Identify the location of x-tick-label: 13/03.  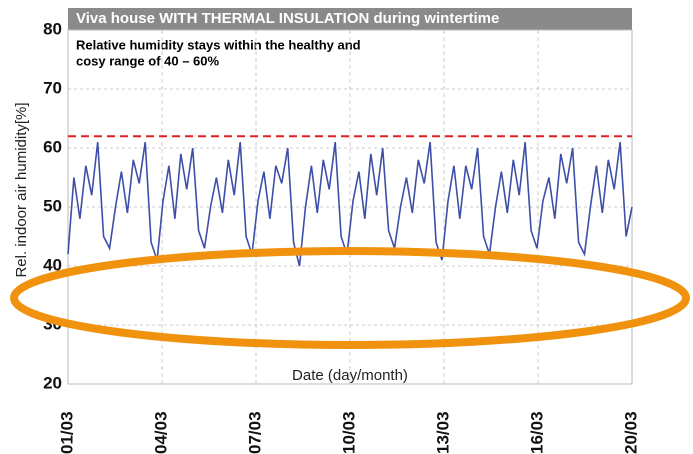
(442, 432).